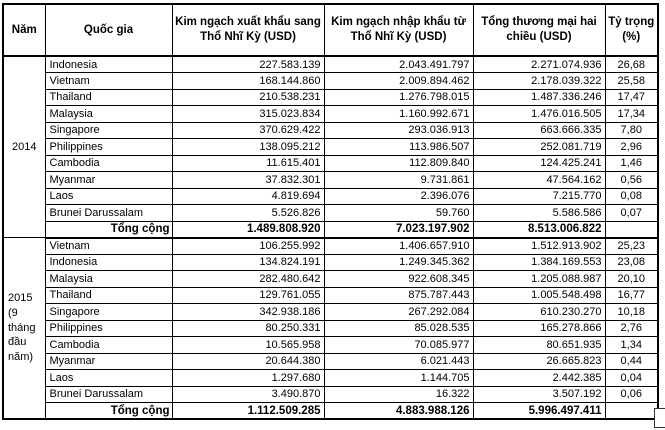 Image resolution: width=665 pixels, height=430 pixels. Describe the element at coordinates (248, 295) in the screenshot. I see `export-value-cell: 129.761.055` at that location.